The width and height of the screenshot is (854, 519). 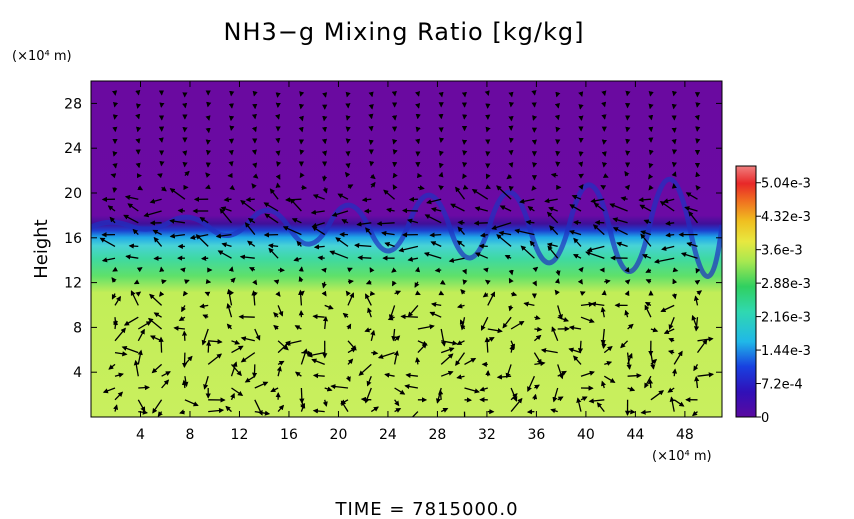 What do you see at coordinates (289, 435) in the screenshot?
I see `x-tick-label: 16` at bounding box center [289, 435].